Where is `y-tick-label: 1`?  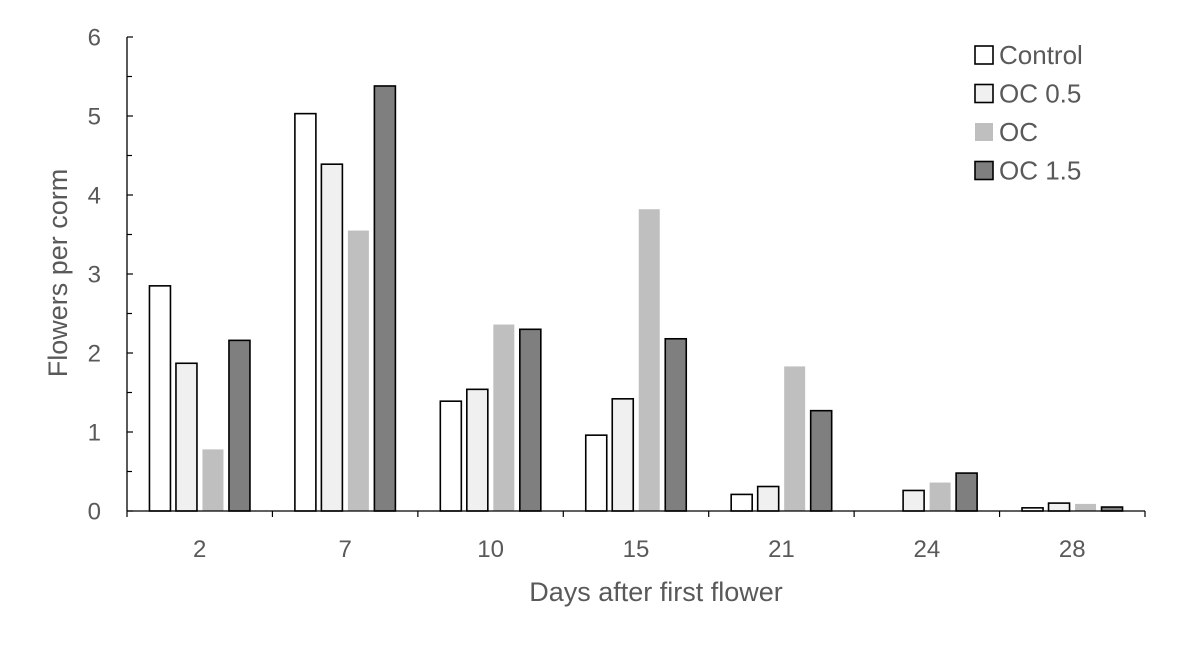
y-tick-label: 1 is located at coordinates (94, 433).